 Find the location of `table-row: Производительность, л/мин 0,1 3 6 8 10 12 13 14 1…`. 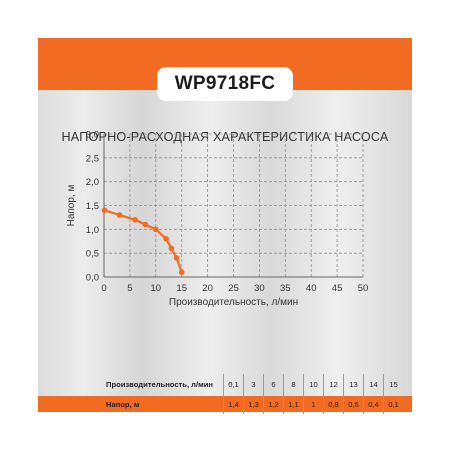

table-row: Производительность, л/мин 0,1 3 6 8 10 12 13 14 1… is located at coordinates (254, 384).